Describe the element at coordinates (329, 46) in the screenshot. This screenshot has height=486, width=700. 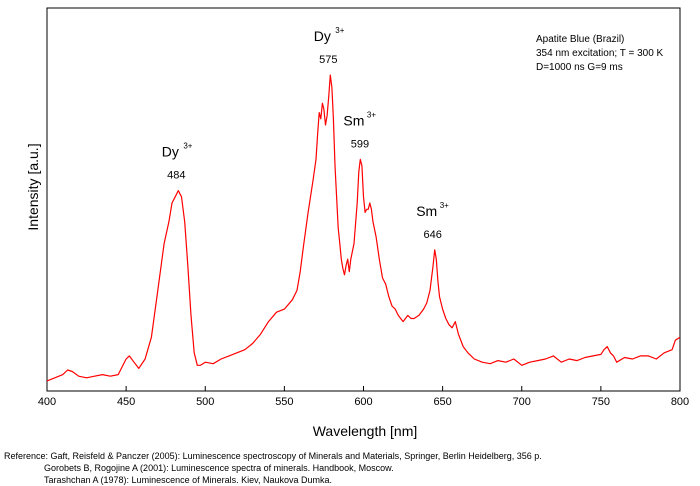
I see `peak-annotation: Dy 3+ 575` at that location.